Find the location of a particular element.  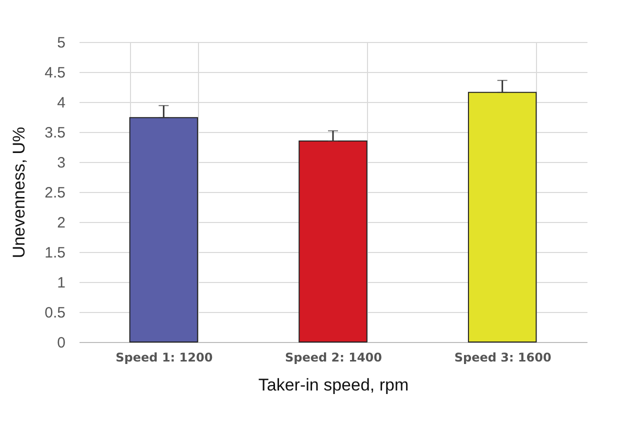

y-tick-label: 3.5 is located at coordinates (55, 133).